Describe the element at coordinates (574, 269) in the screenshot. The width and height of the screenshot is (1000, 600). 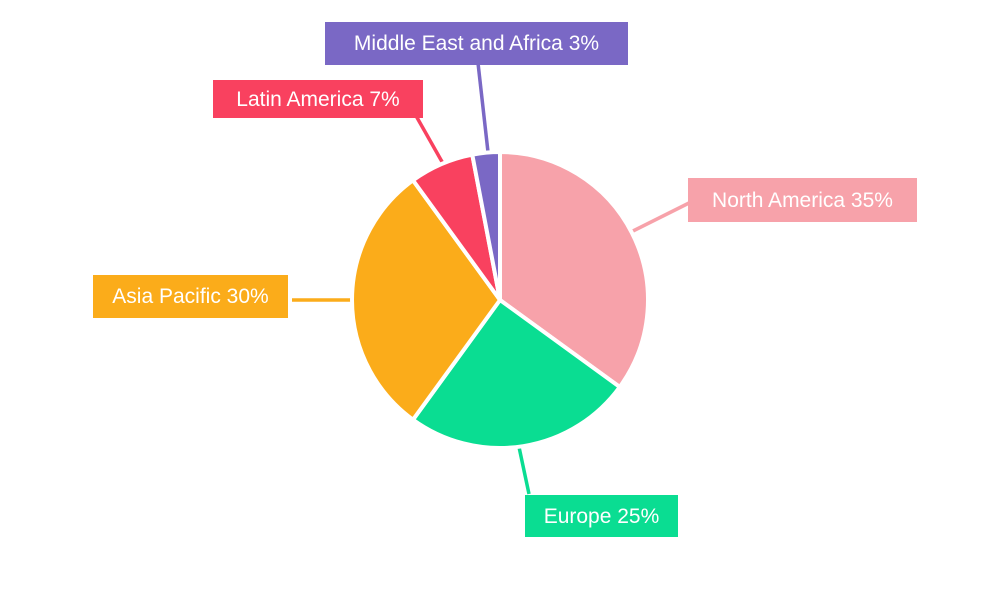
I see `pie-slice-north-america` at that location.